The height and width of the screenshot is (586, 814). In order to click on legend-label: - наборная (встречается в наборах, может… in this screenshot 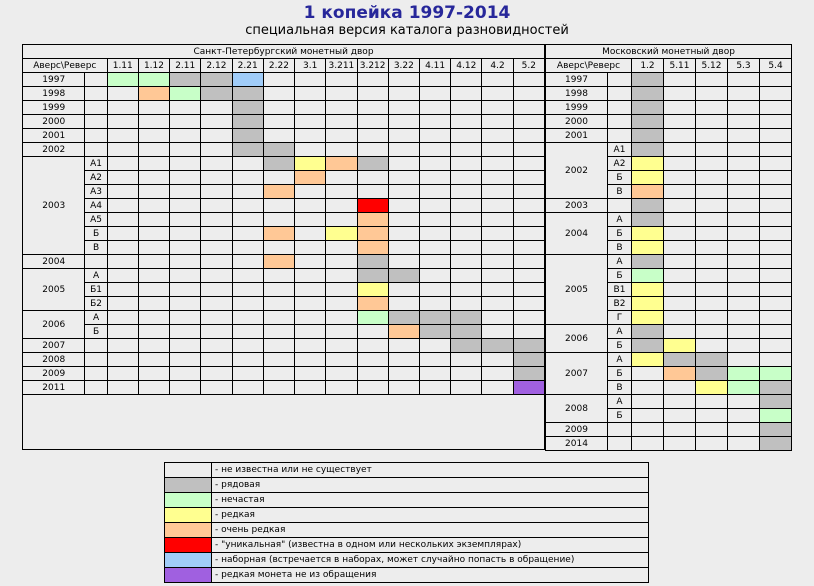, I will do `click(430, 560)`.